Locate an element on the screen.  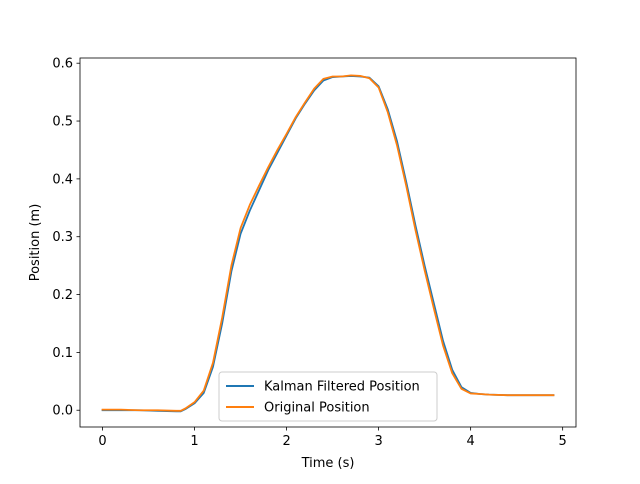
y-tick-label: 0.1 is located at coordinates (62, 353).